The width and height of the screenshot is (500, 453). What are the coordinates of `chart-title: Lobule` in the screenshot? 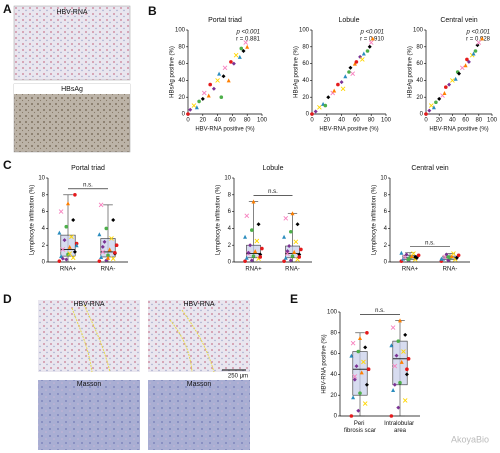 It's located at (348, 20).